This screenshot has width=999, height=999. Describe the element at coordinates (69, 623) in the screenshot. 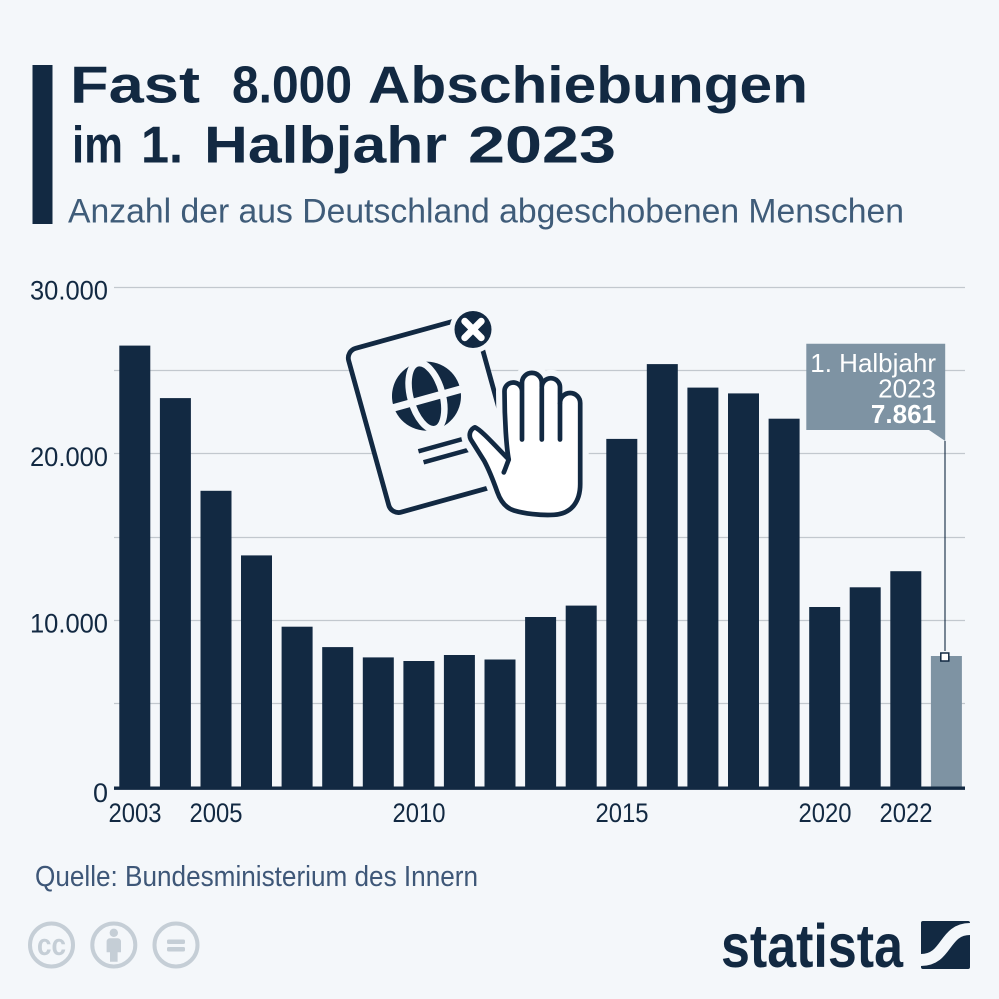

I see `svg-text: 10.000` at that location.